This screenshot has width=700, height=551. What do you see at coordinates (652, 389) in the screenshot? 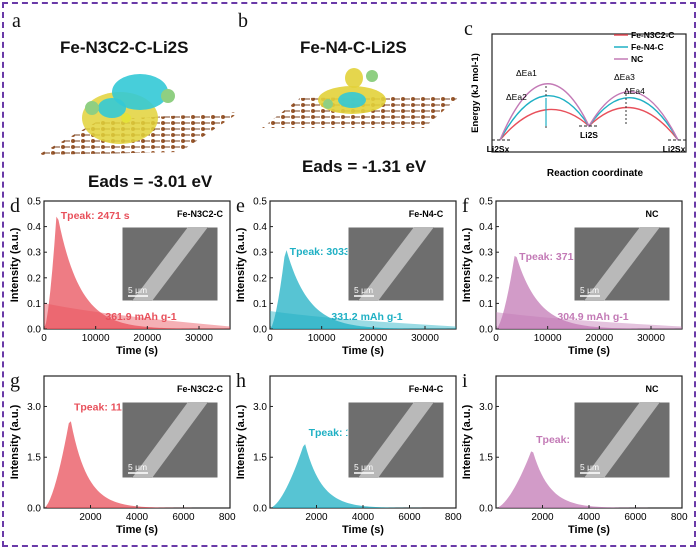
I see `sample-label-i: NC` at bounding box center [652, 389].